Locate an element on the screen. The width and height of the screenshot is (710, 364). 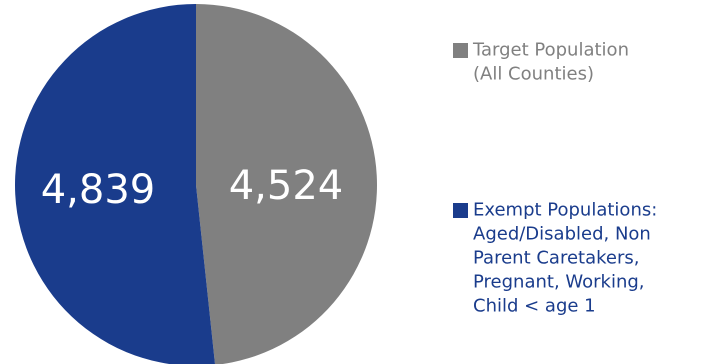
slice-labels: 4,524 4,839 is located at coordinates (192, 188).